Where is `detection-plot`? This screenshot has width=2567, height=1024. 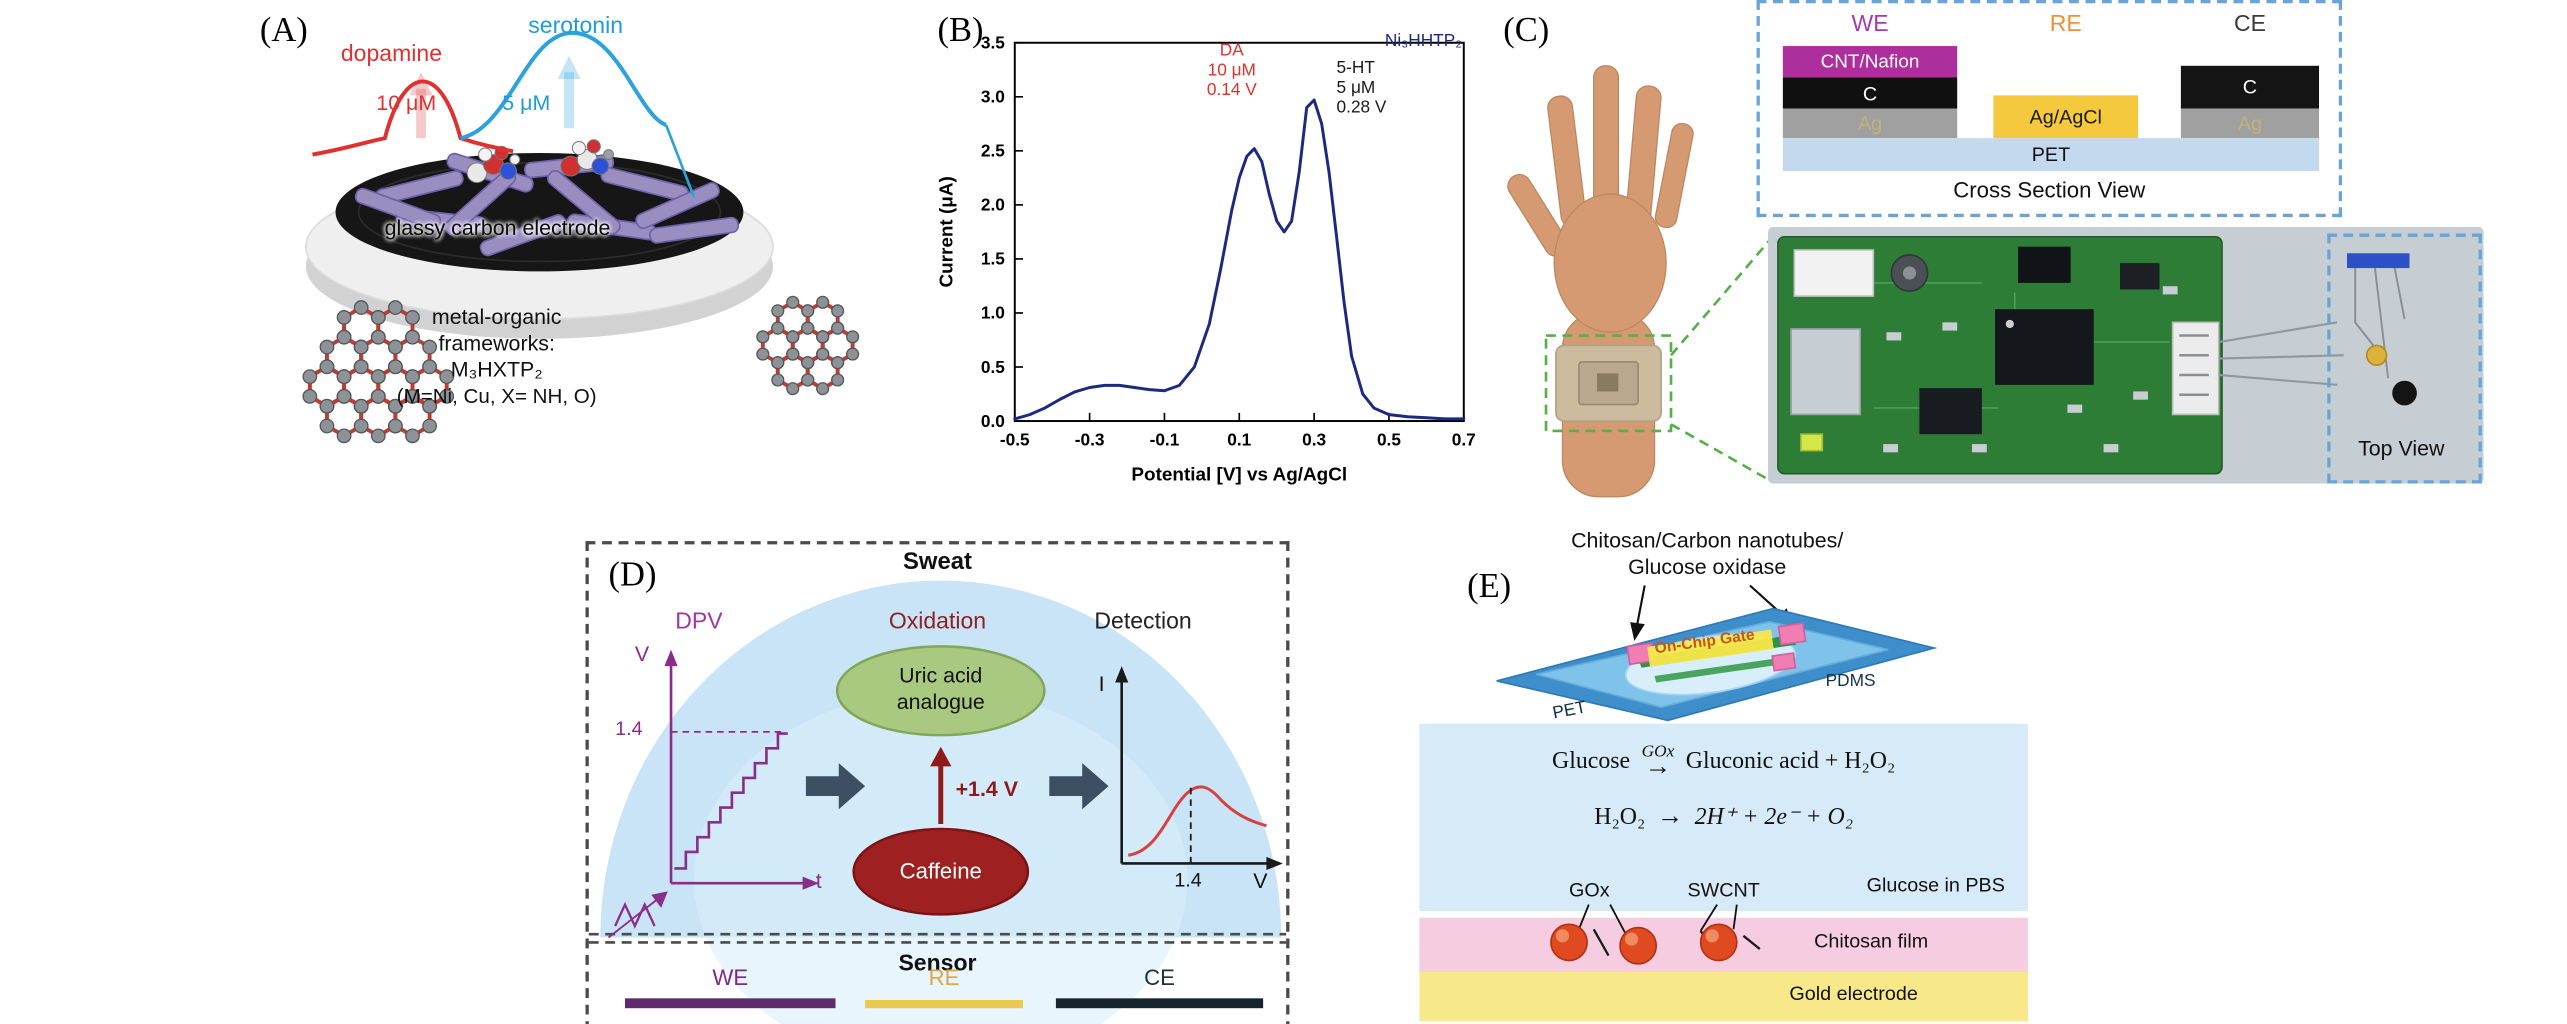 detection-plot is located at coordinates (1199, 768).